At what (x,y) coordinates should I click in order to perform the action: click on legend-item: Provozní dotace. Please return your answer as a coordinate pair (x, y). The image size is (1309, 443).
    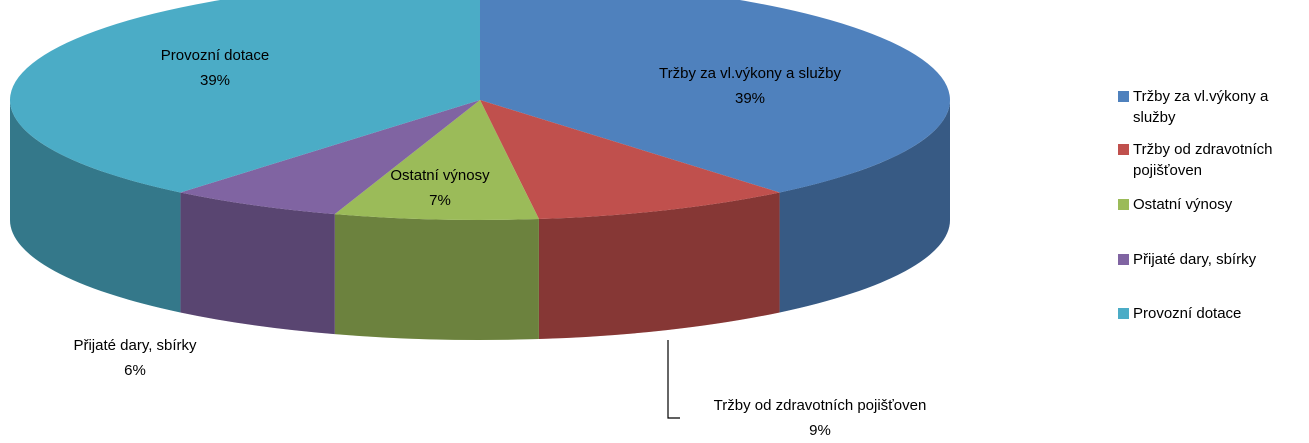
    Looking at the image, I should click on (1179, 313).